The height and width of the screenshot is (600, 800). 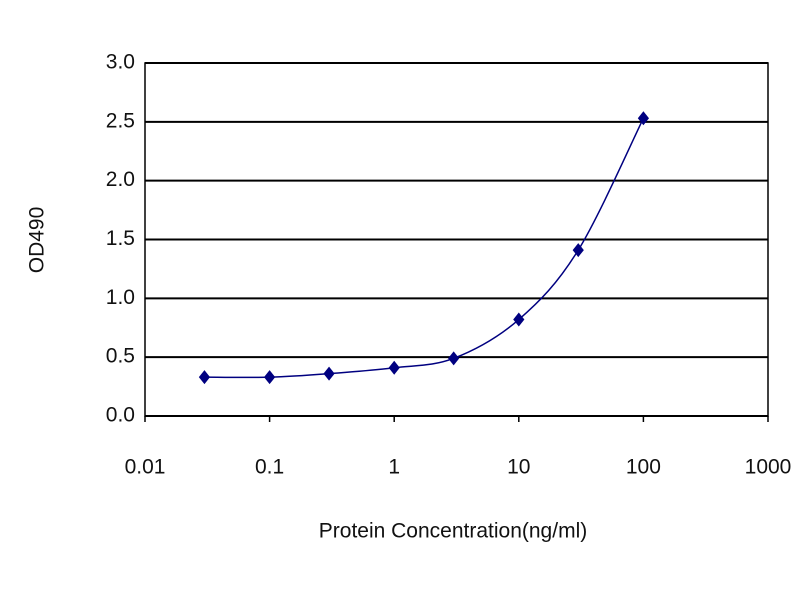 What do you see at coordinates (120, 356) in the screenshot?
I see `y-tick-label: 0.5` at bounding box center [120, 356].